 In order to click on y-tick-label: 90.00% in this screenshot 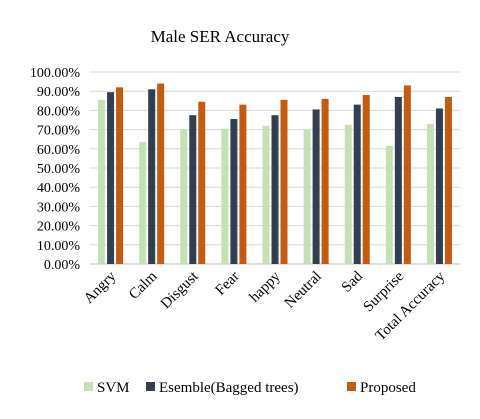, I will do `click(59, 92)`.